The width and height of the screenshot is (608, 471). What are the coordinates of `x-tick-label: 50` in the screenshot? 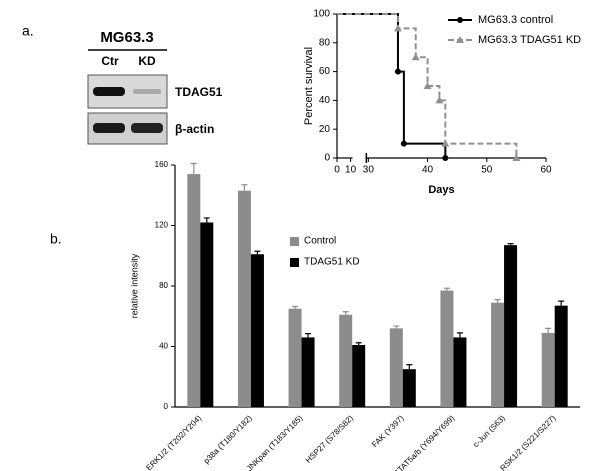 It's located at (487, 170).